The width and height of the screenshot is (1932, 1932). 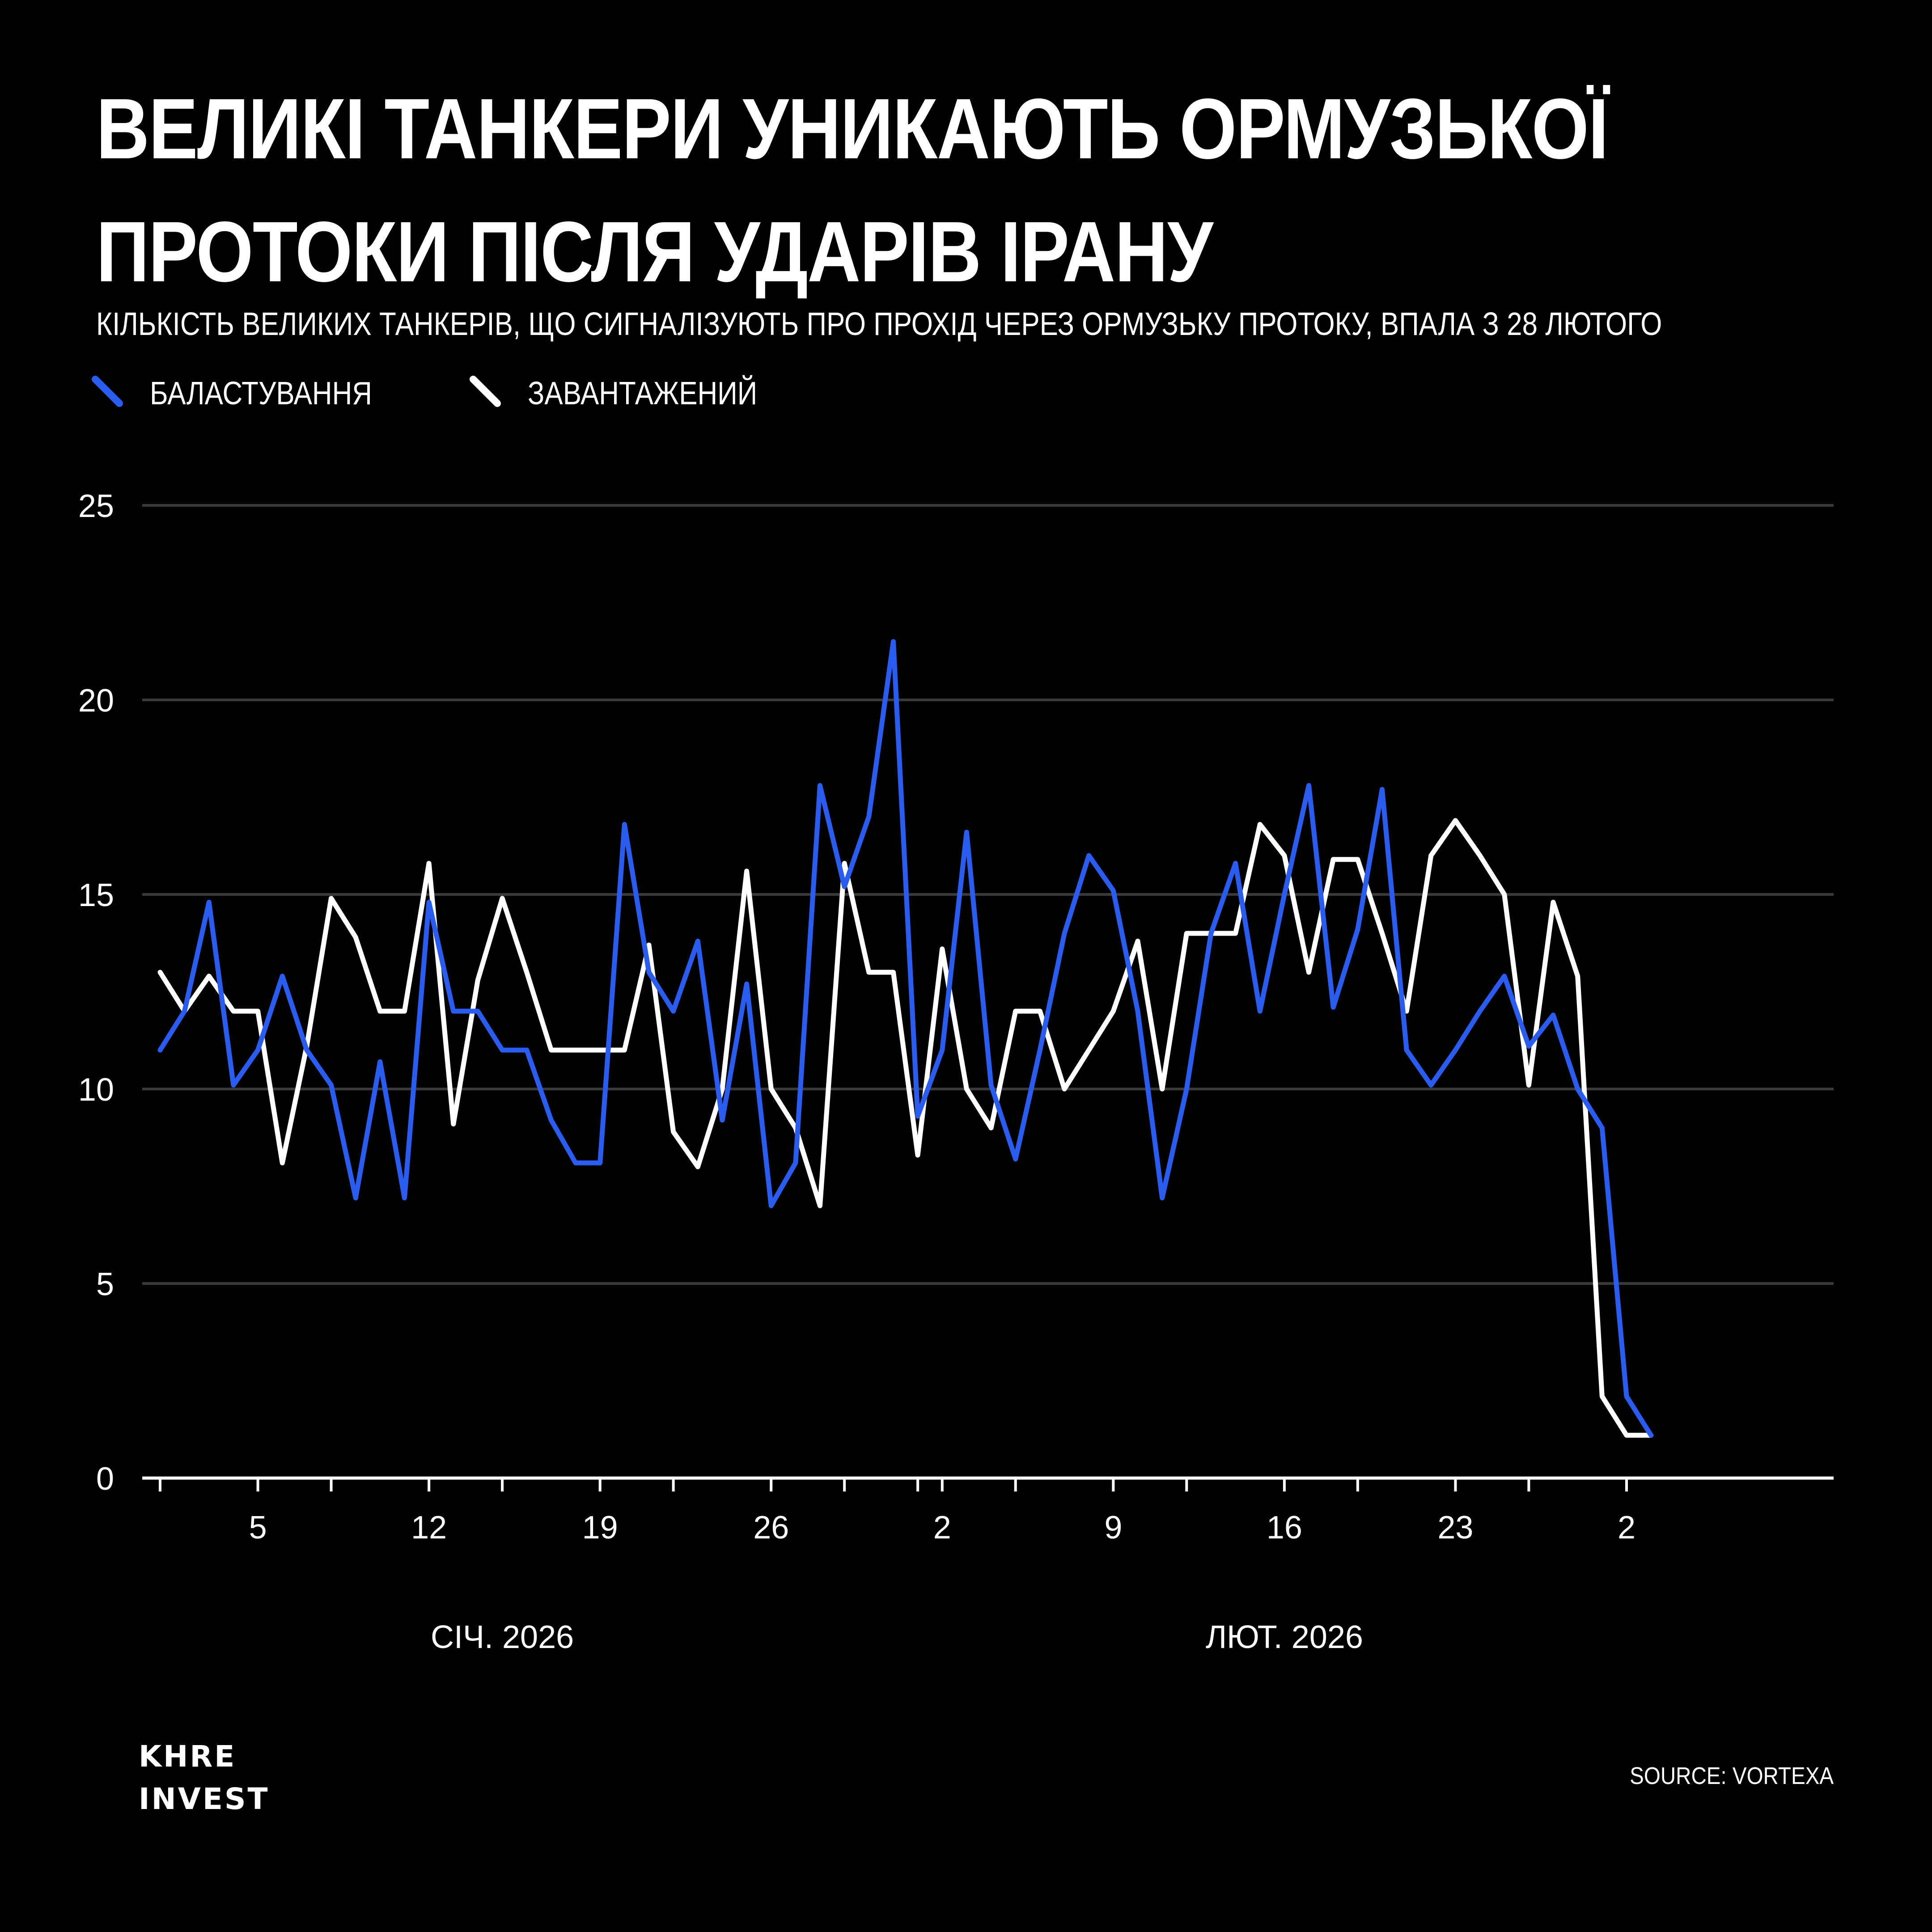 I want to click on x-tick-label: 9, so click(x=1113, y=1528).